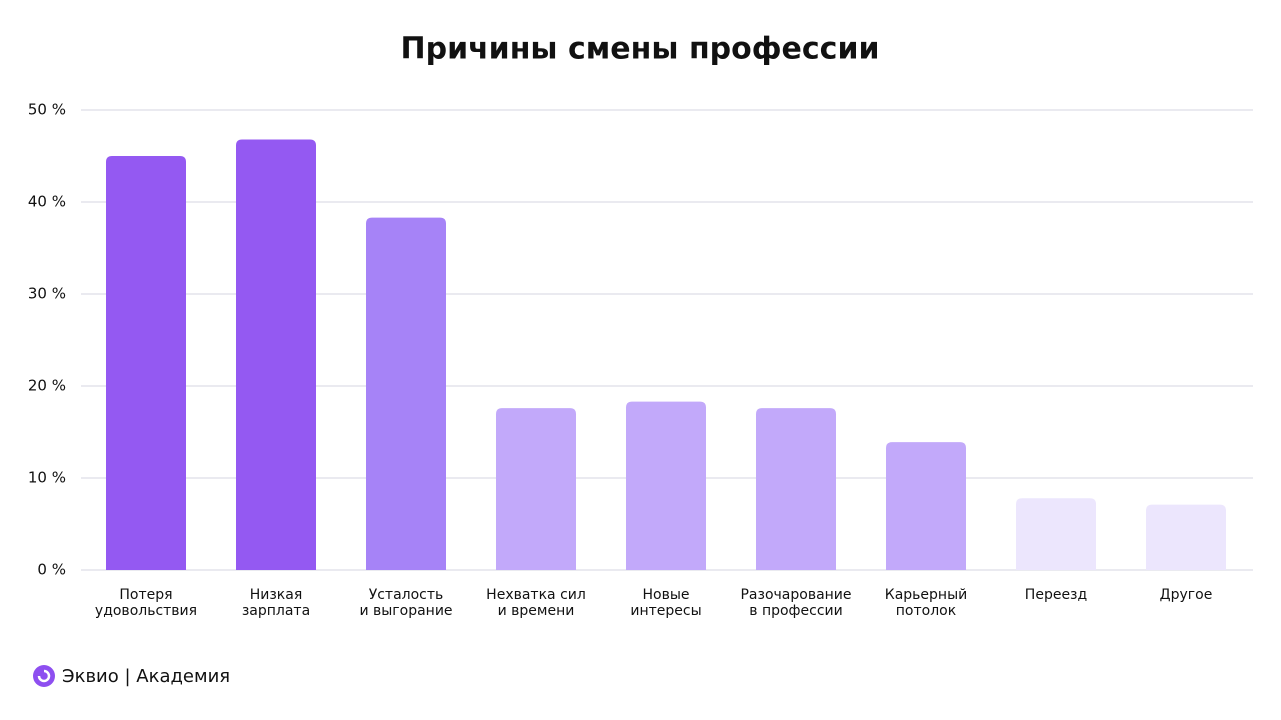 This screenshot has width=1281, height=720. What do you see at coordinates (146, 676) in the screenshot?
I see `brand: Эквио | Академия` at bounding box center [146, 676].